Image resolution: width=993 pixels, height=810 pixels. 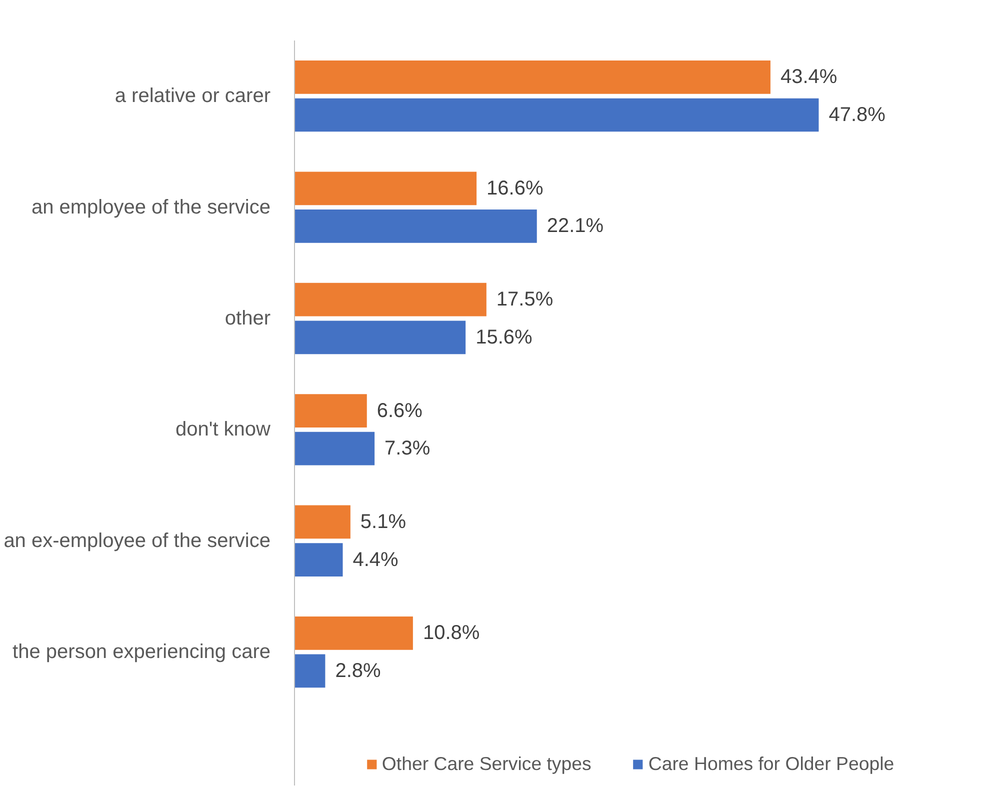 What do you see at coordinates (137, 541) in the screenshot?
I see `y-tick-label: an ex-employee of the service` at bounding box center [137, 541].